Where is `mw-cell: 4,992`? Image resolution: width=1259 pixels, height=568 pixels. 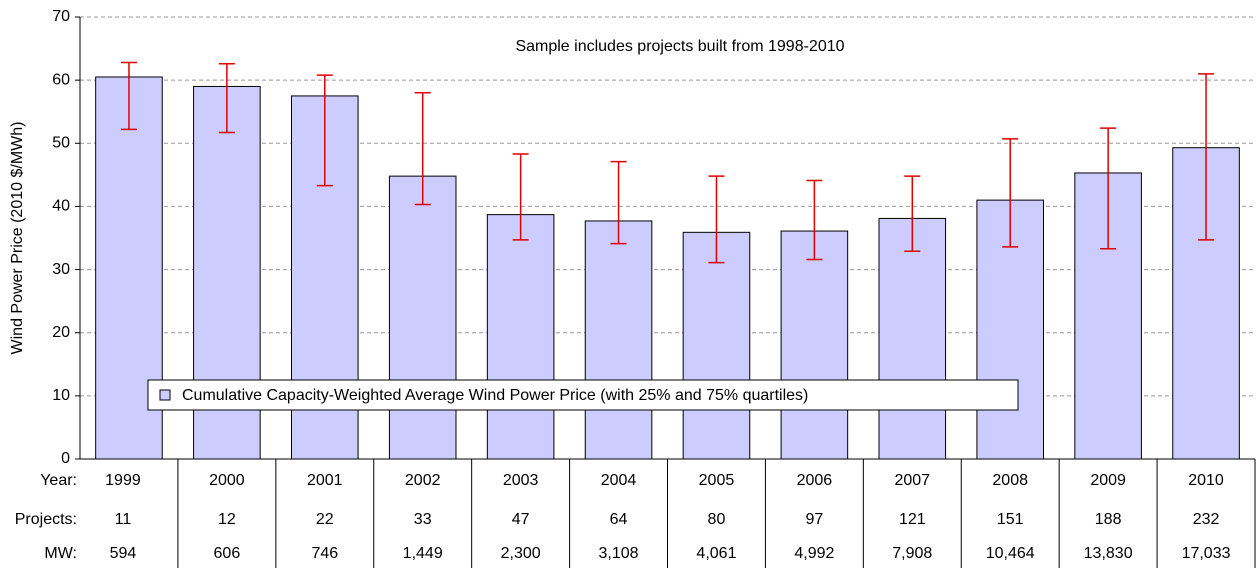 mw-cell: 4,992 is located at coordinates (814, 553).